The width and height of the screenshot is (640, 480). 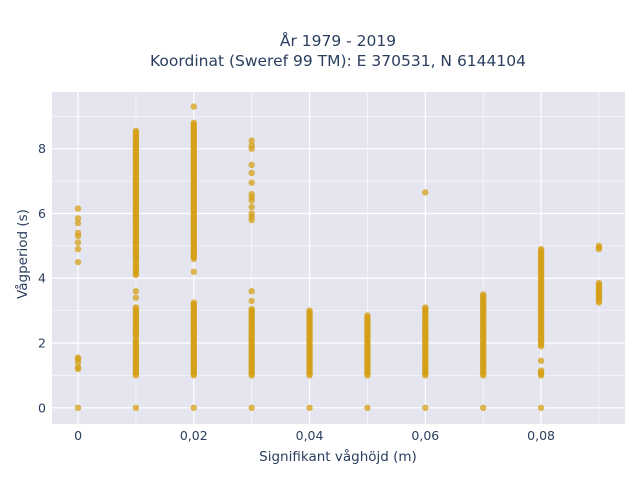 What do you see at coordinates (42, 213) in the screenshot?
I see `y-tick-label: 6` at bounding box center [42, 213].